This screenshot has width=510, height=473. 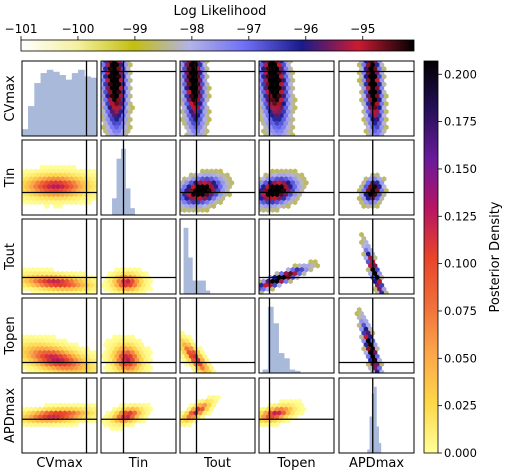 I want to click on ll-tick-label: −100, so click(x=77, y=29).